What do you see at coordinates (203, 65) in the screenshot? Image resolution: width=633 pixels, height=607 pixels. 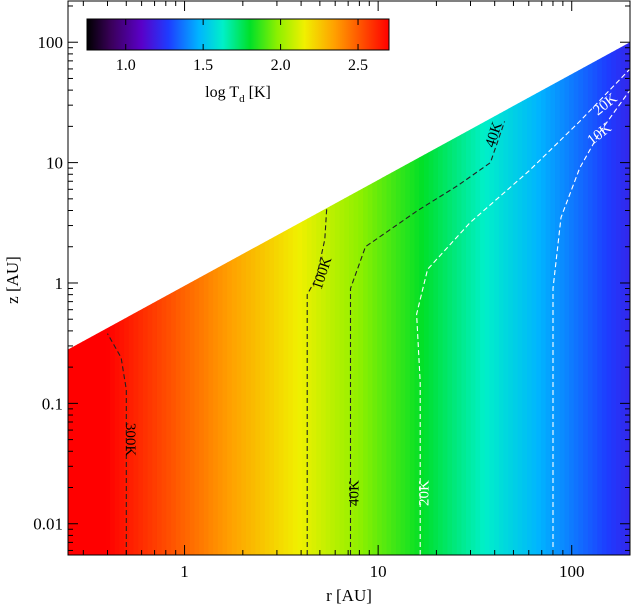 I see `colorbar-tick-label: 1.5` at bounding box center [203, 65].